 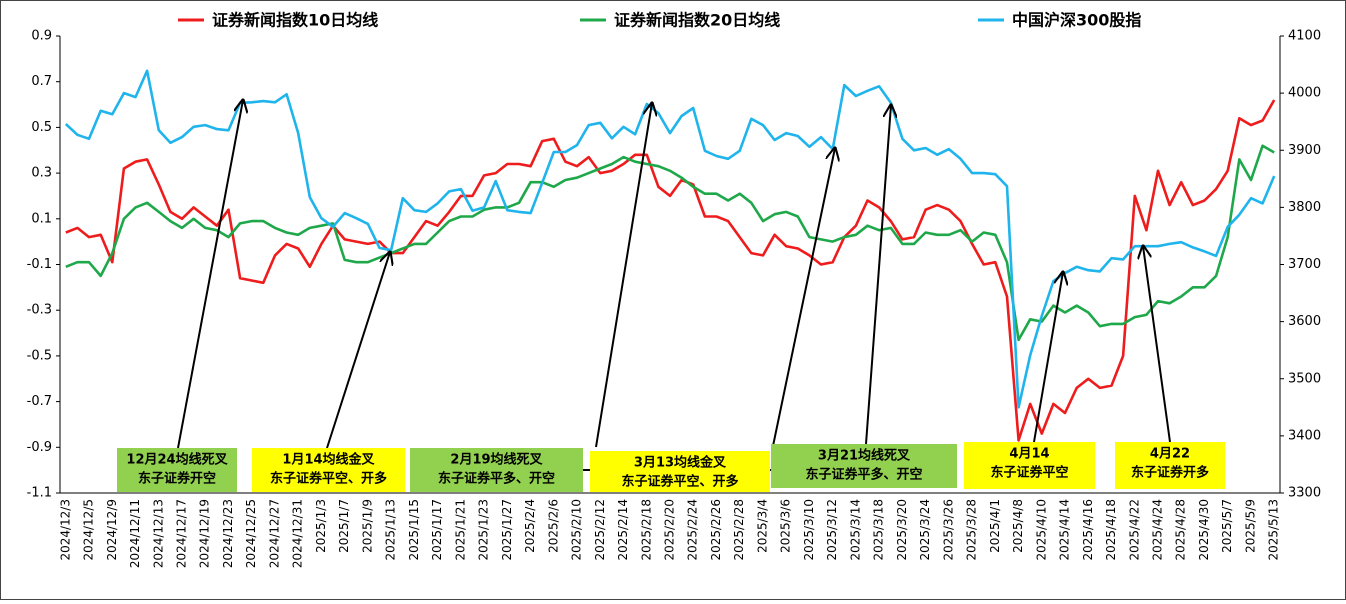 I want to click on x-tick-label: 2025/2/12, so click(x=600, y=530).